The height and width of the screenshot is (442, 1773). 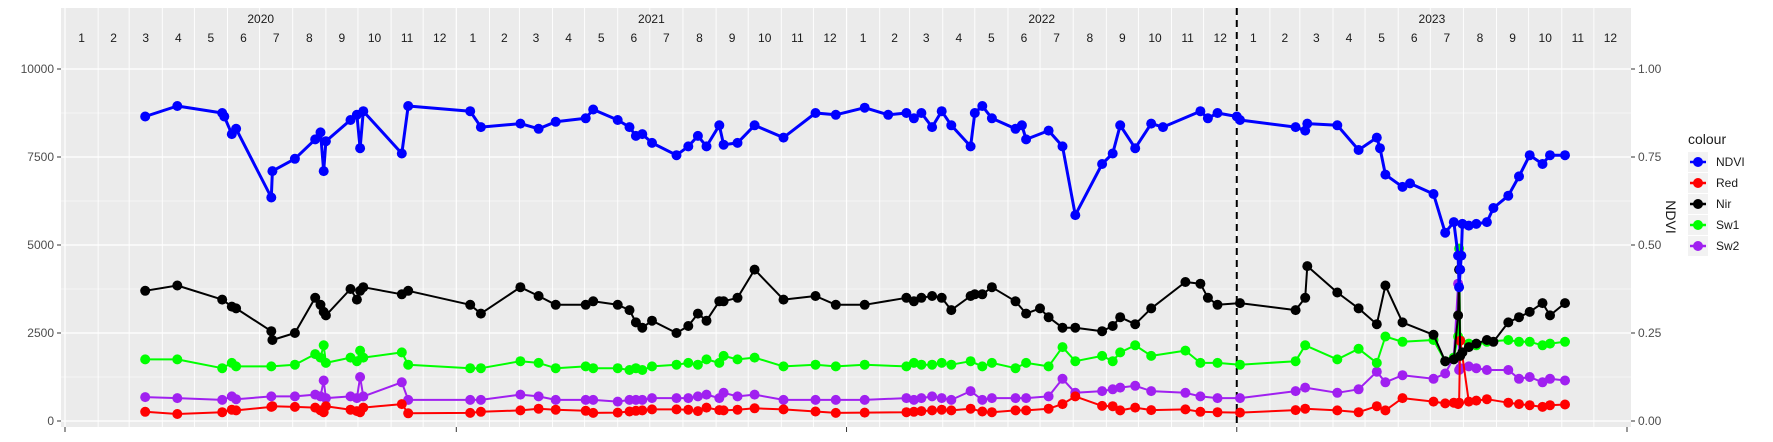 I want to click on legend-item-red: Red, so click(x=1713, y=183).